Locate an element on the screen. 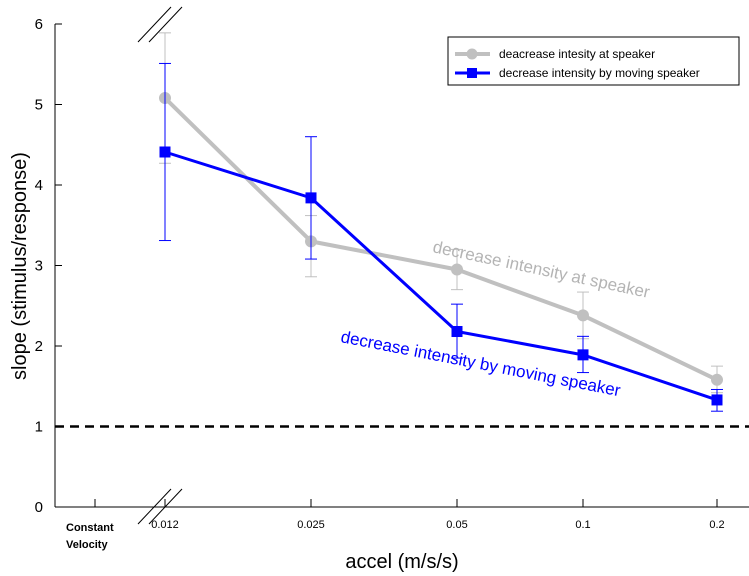 This screenshot has height=576, width=749. y-tick-label-6: 6 is located at coordinates (39, 24).